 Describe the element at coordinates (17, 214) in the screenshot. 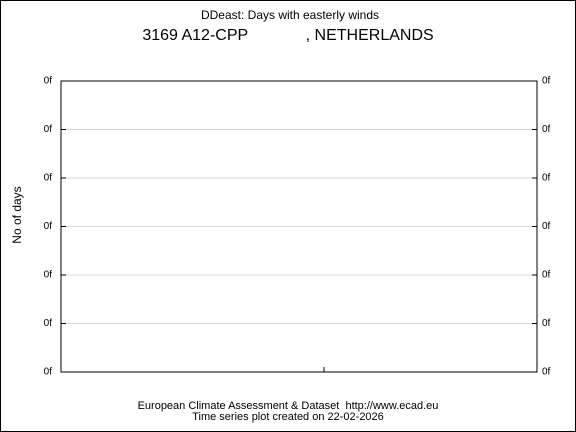

I see `y-axis-label: No of days` at that location.